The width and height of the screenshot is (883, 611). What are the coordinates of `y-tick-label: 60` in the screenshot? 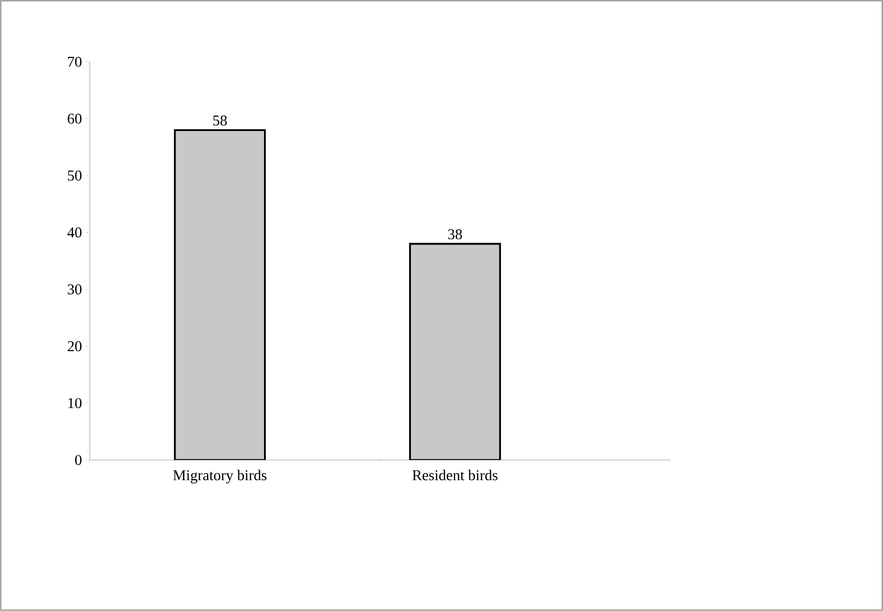 It's located at (75, 119).